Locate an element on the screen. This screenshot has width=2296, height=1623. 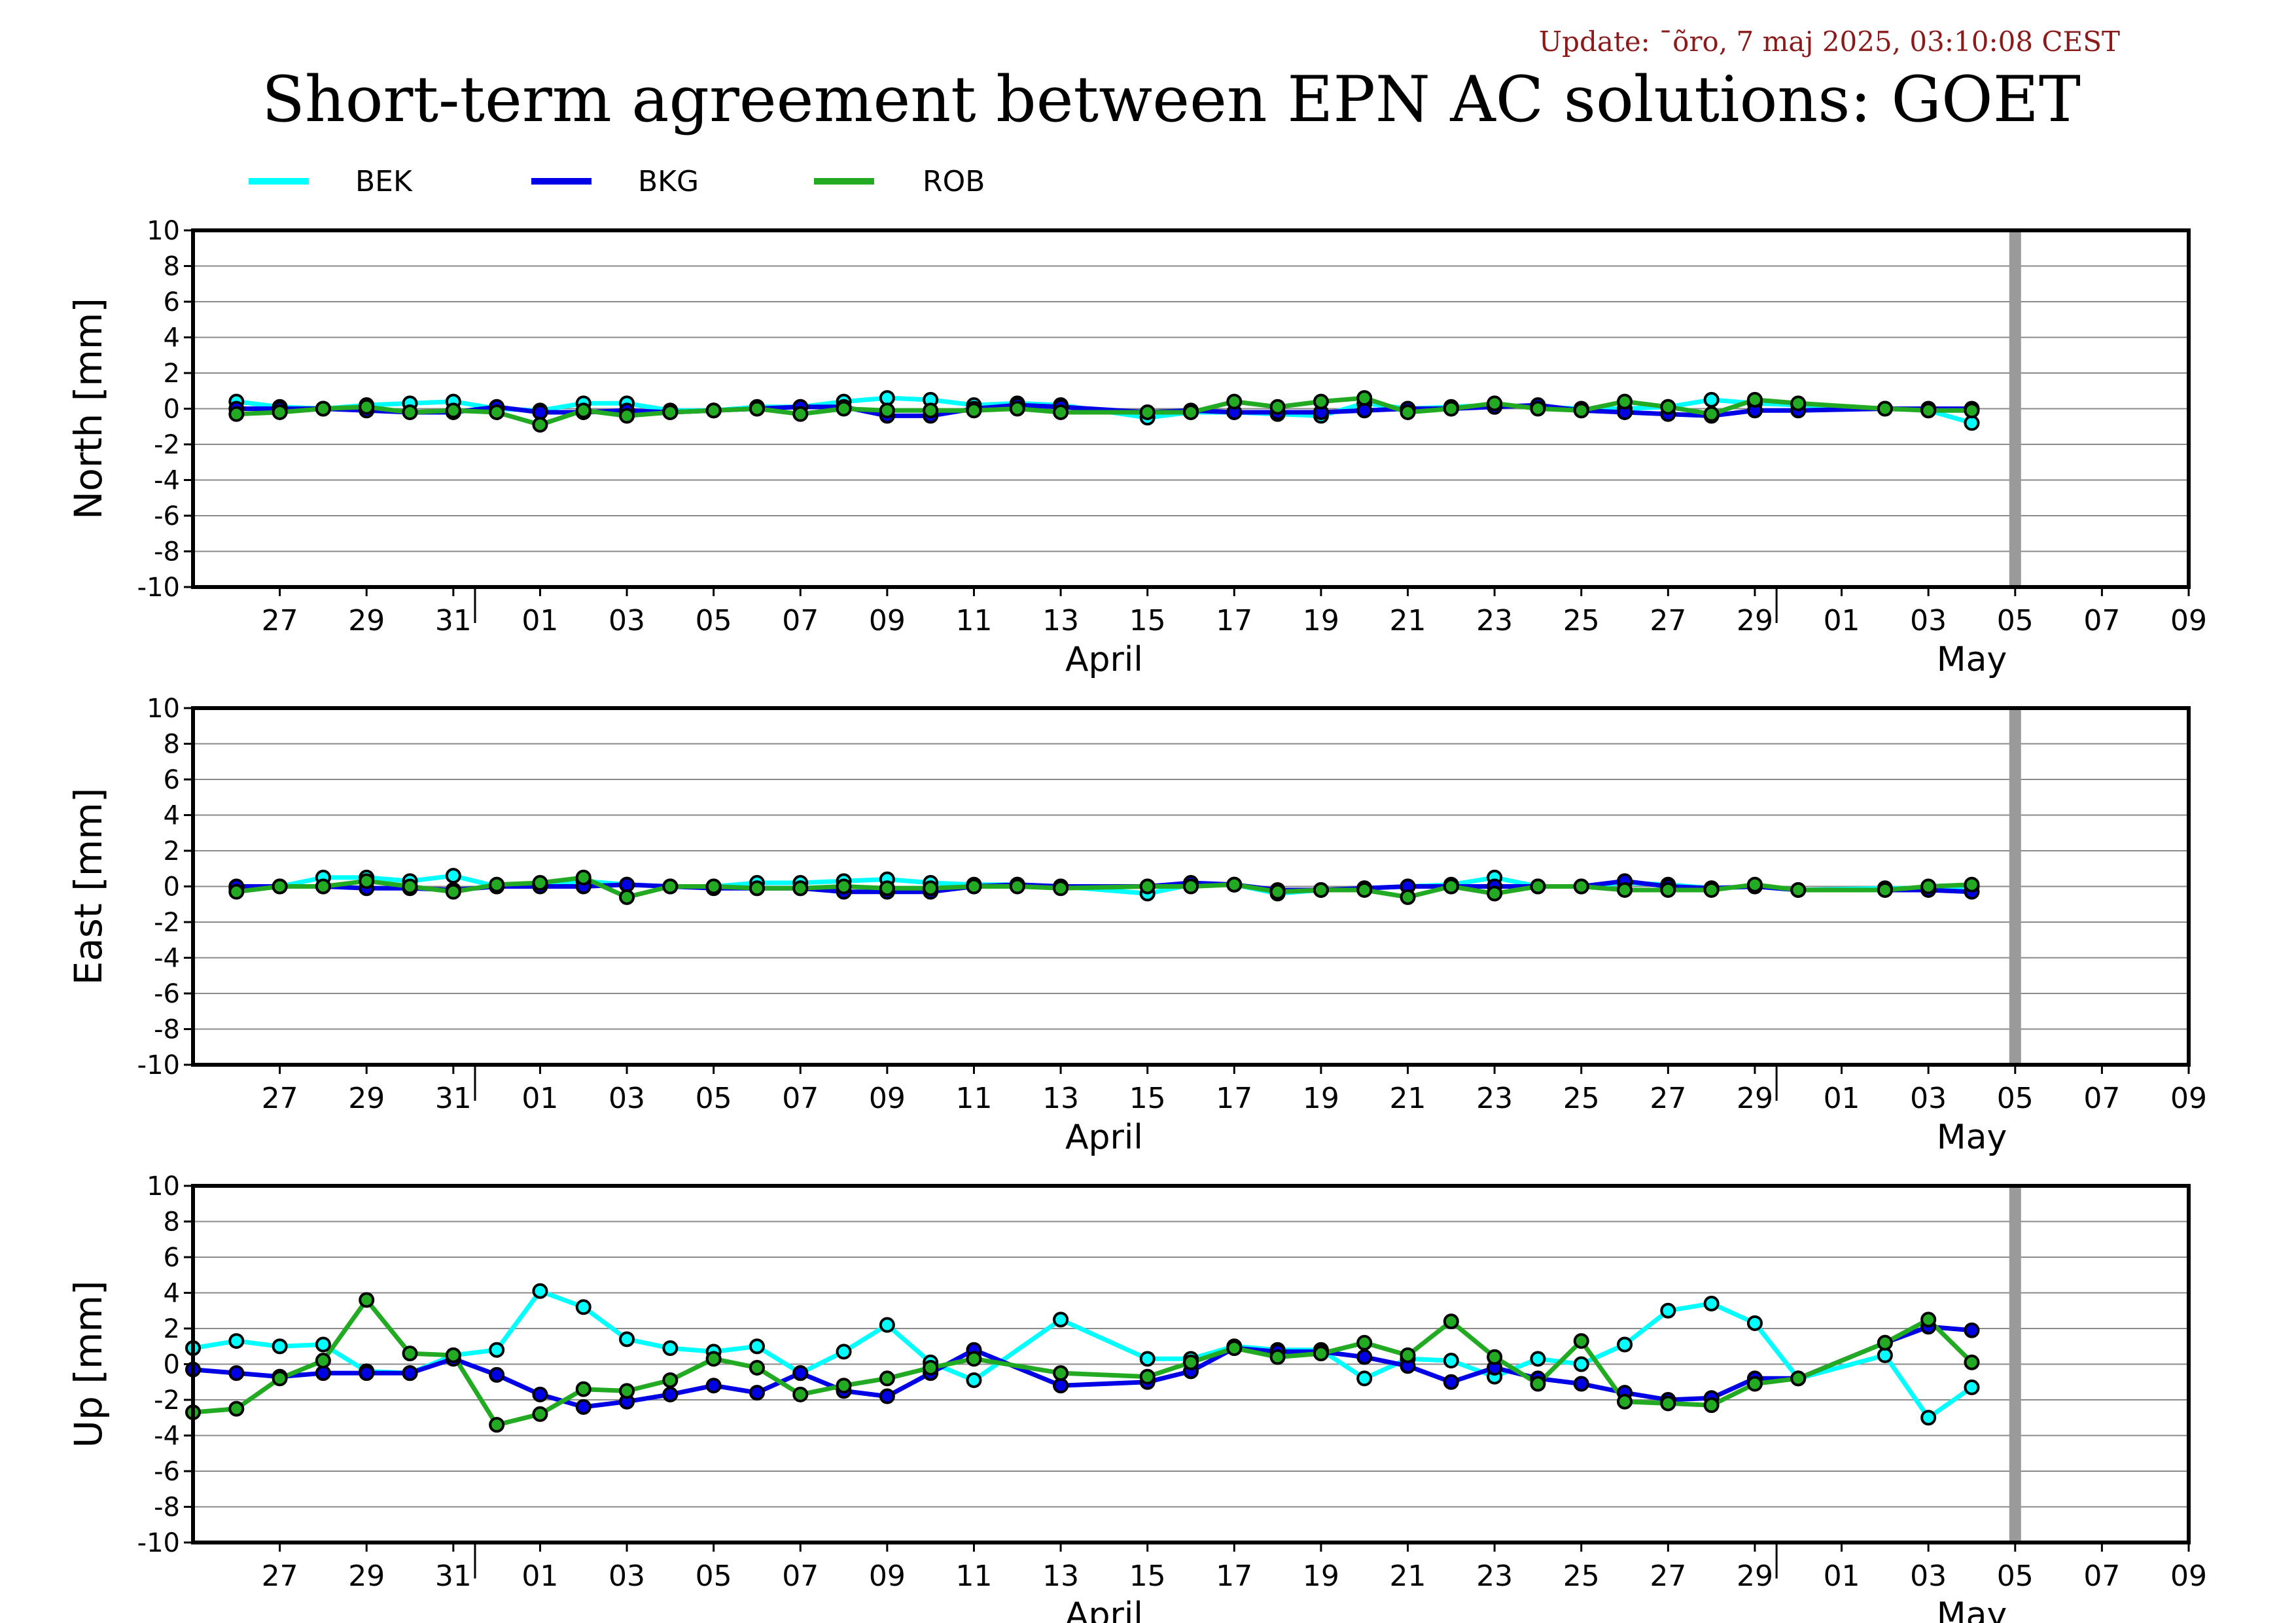
north-x-tick-label: 01 is located at coordinates (1842, 620).